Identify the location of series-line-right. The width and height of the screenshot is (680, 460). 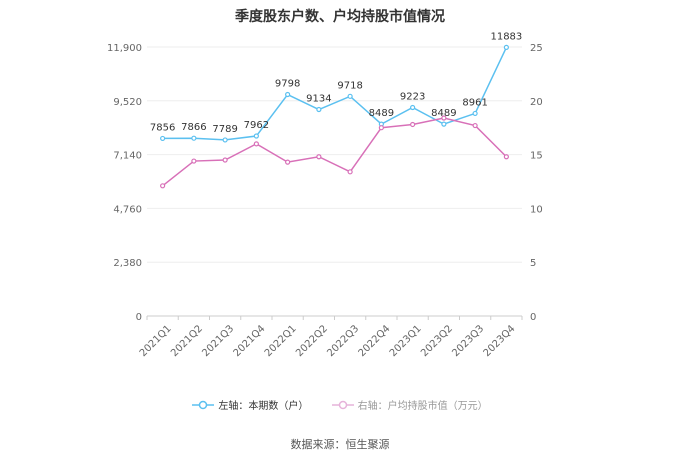
(334, 152).